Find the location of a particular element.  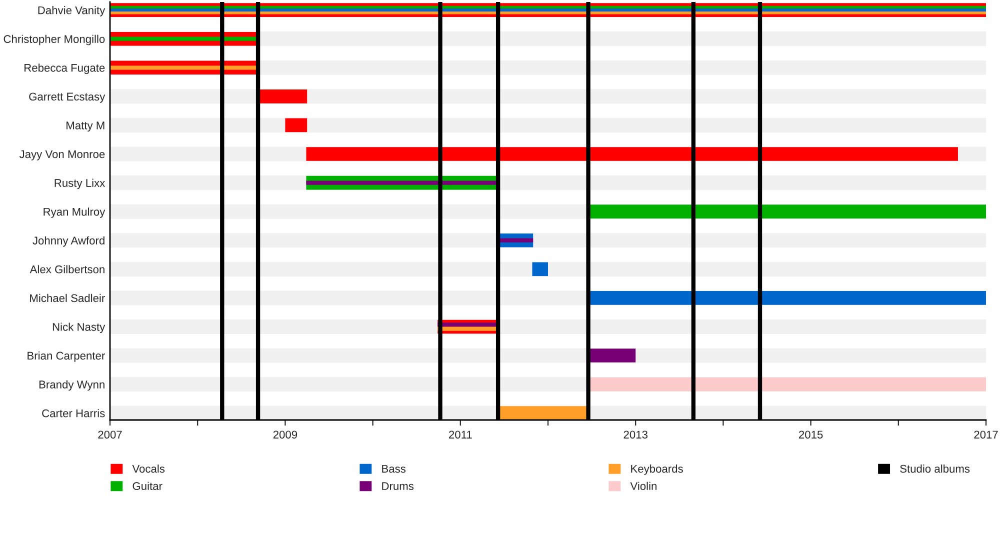

y-tick-label: Christopher Mongillo is located at coordinates (54, 40).